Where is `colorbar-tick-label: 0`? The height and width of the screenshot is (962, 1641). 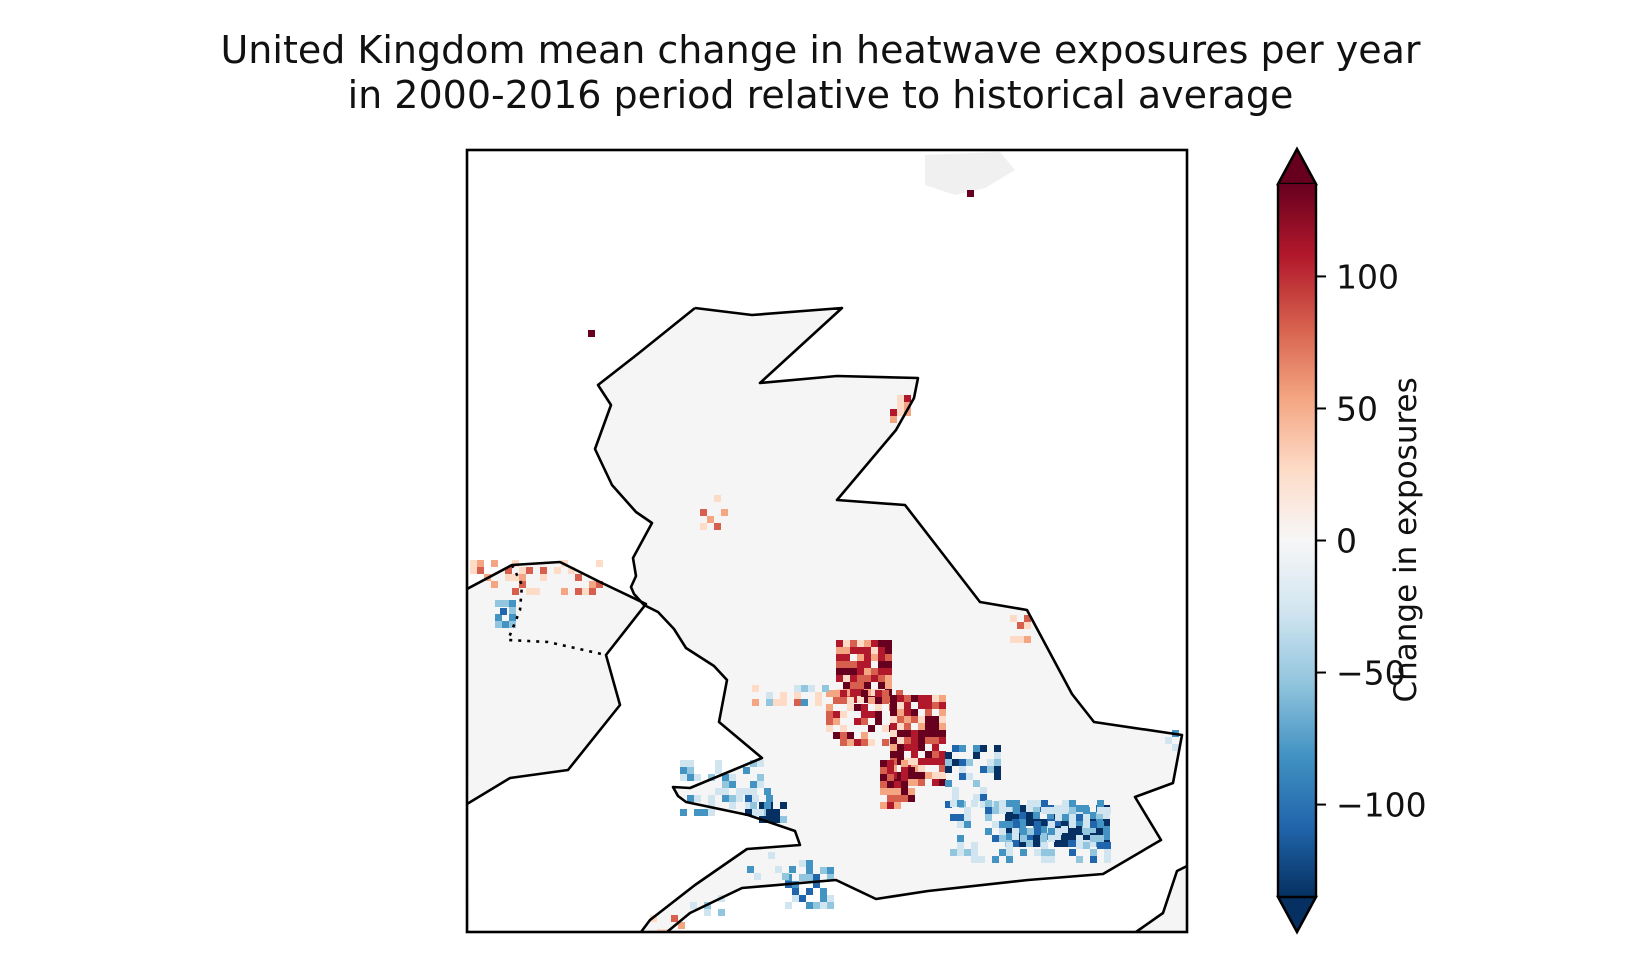
colorbar-tick-label: 0 is located at coordinates (1346, 541).